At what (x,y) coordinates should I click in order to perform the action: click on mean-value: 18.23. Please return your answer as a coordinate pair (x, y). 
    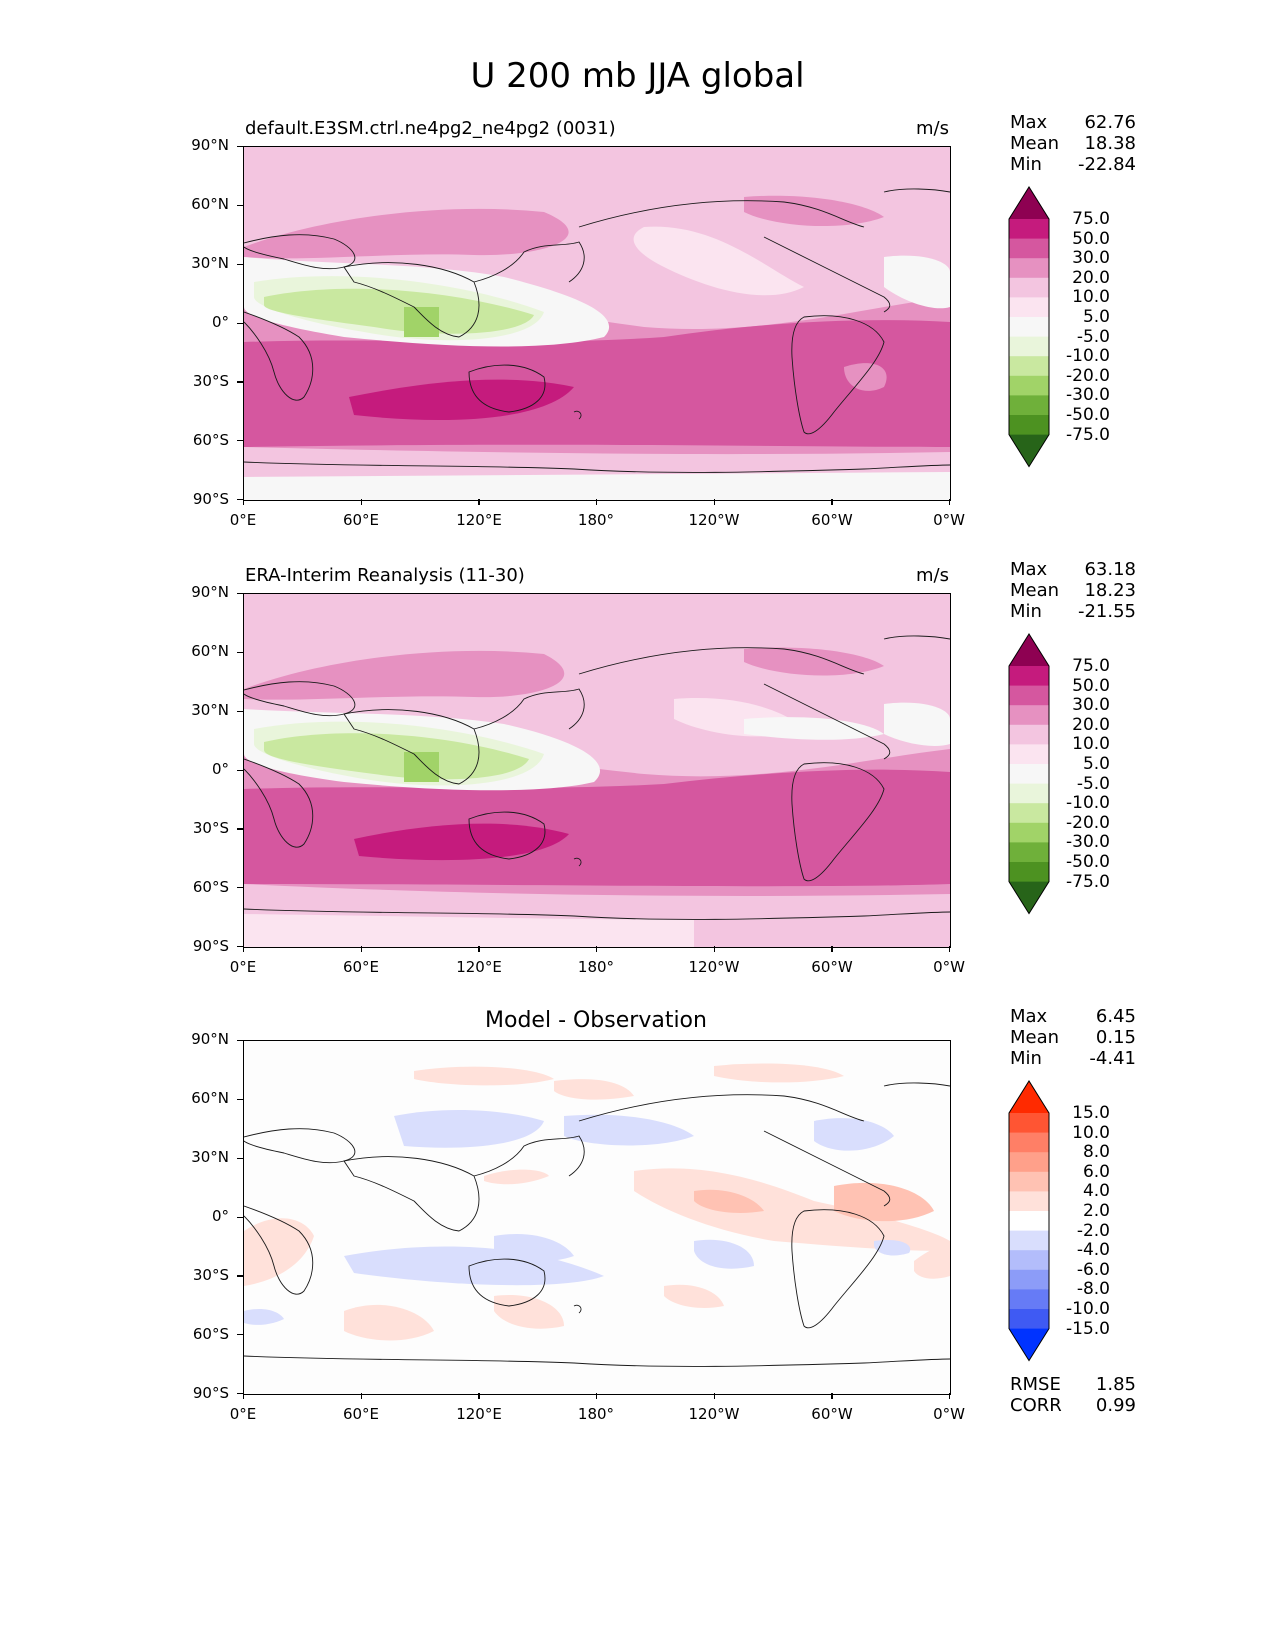
    Looking at the image, I should click on (1110, 590).